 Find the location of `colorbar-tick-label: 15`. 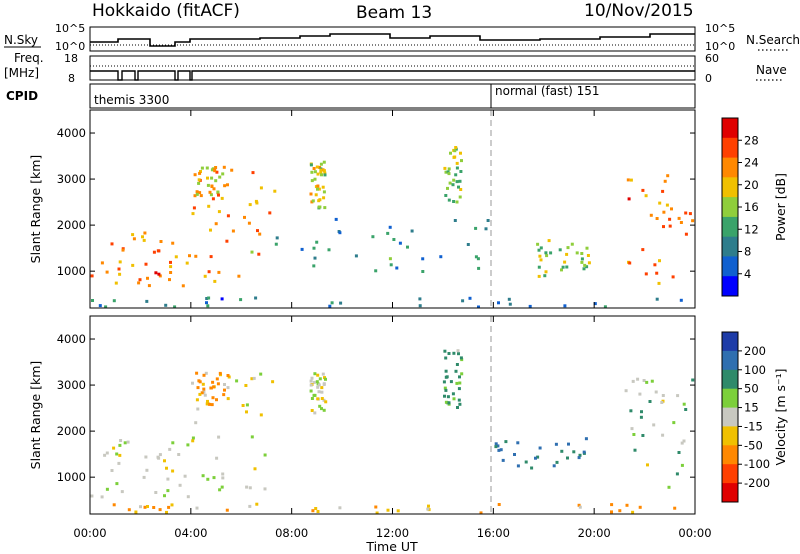

colorbar-tick-label: 15 is located at coordinates (751, 408).